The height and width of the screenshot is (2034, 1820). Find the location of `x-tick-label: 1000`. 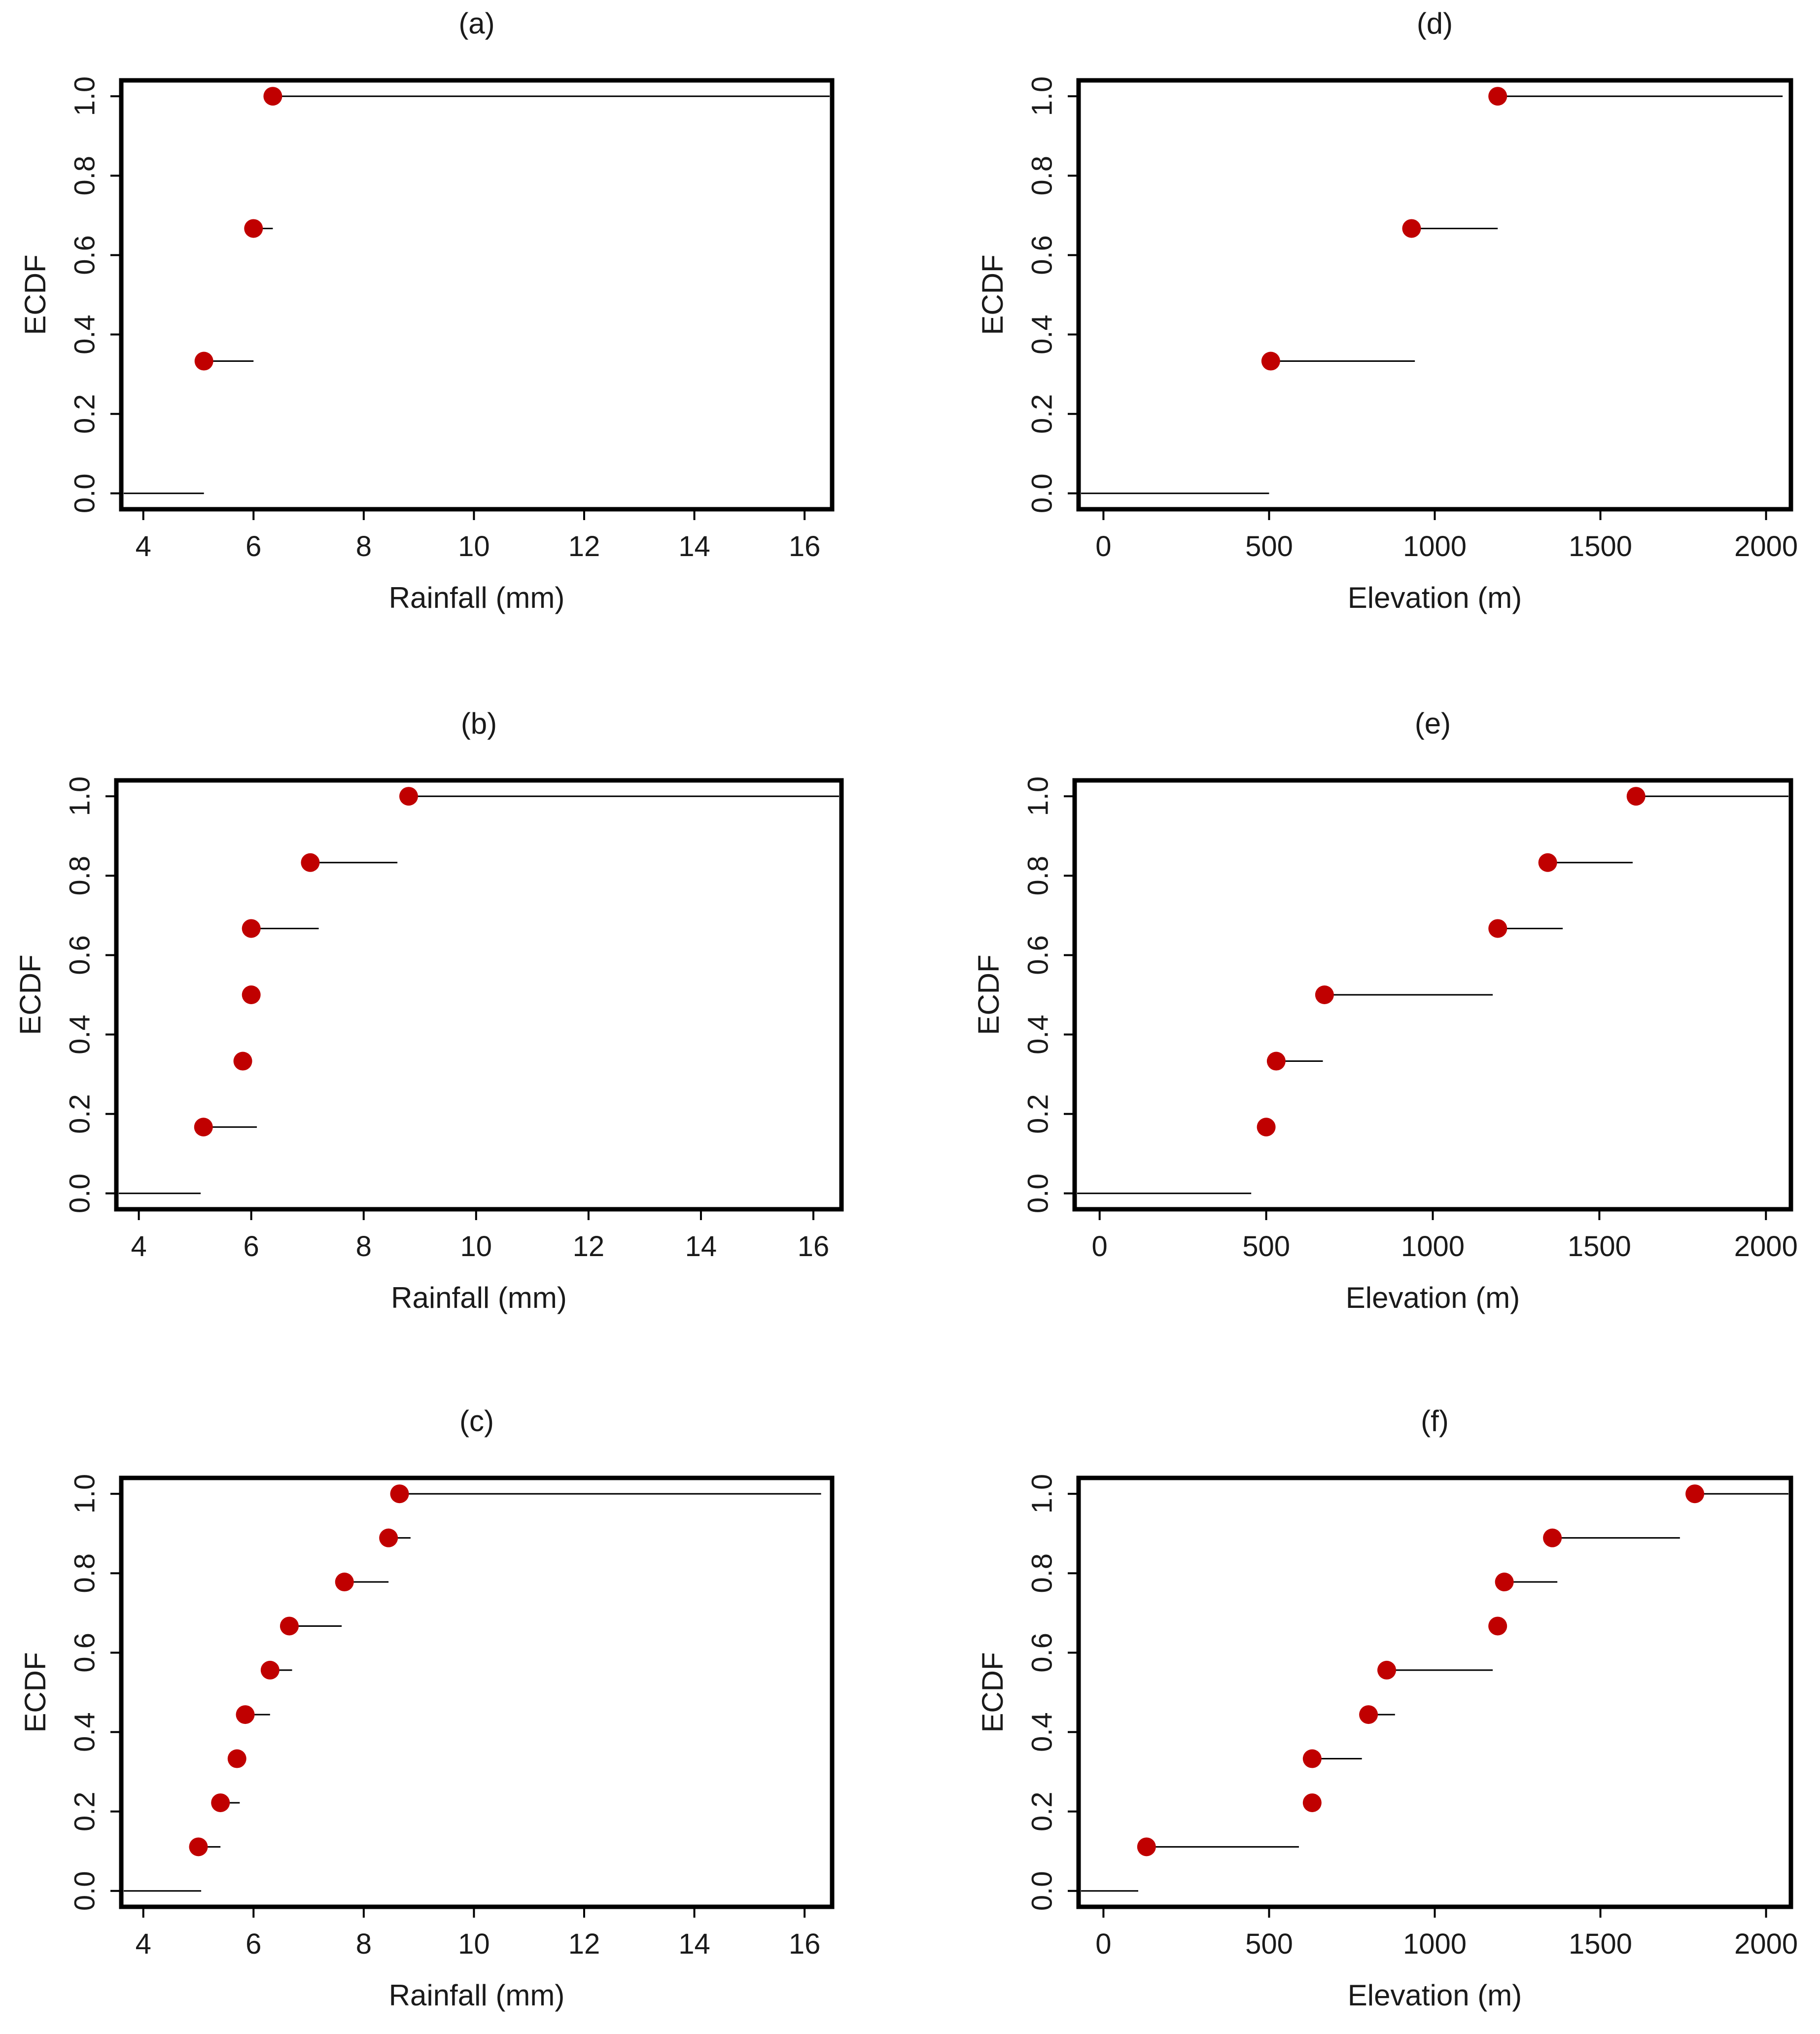

x-tick-label: 1000 is located at coordinates (1435, 546).